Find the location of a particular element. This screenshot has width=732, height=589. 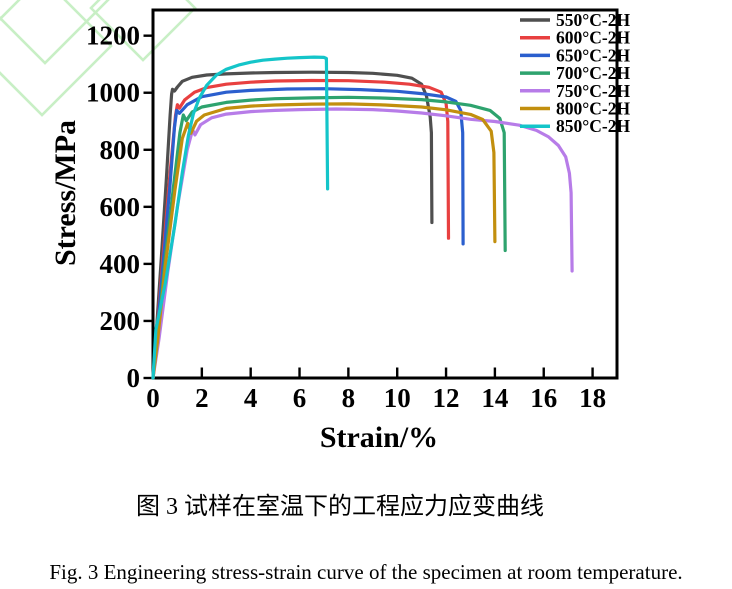

legend-label: 750°C-2H is located at coordinates (593, 91).